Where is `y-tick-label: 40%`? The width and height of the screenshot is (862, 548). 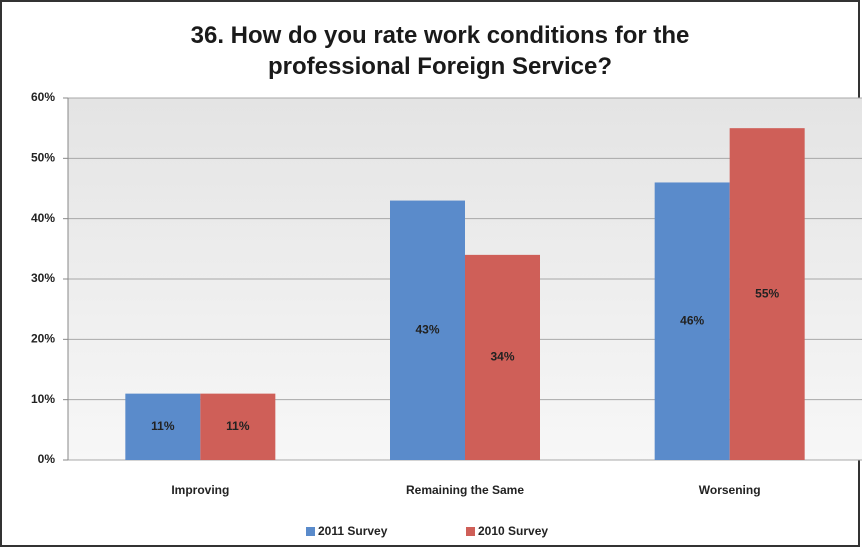 y-tick-label: 40% is located at coordinates (43, 218).